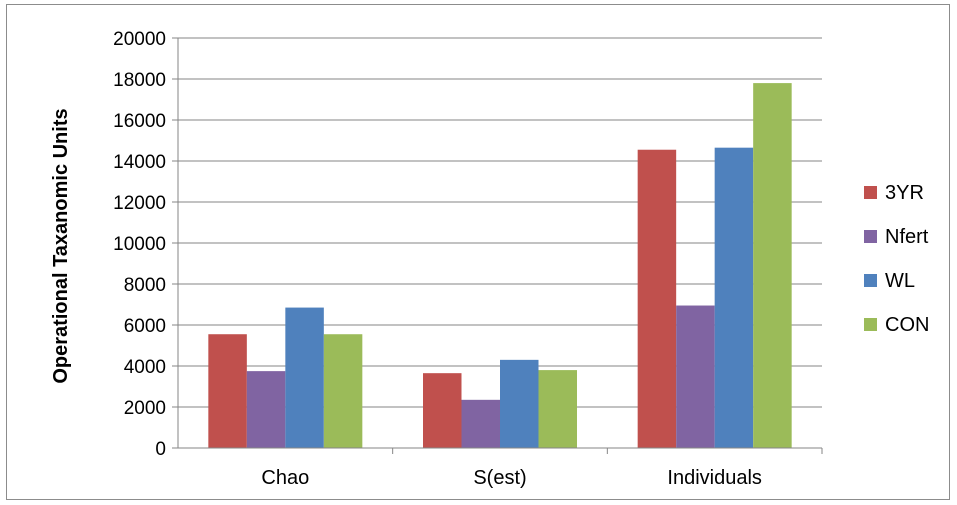 This screenshot has width=957, height=505. What do you see at coordinates (695, 376) in the screenshot?
I see `bar-nfert-individuals` at bounding box center [695, 376].